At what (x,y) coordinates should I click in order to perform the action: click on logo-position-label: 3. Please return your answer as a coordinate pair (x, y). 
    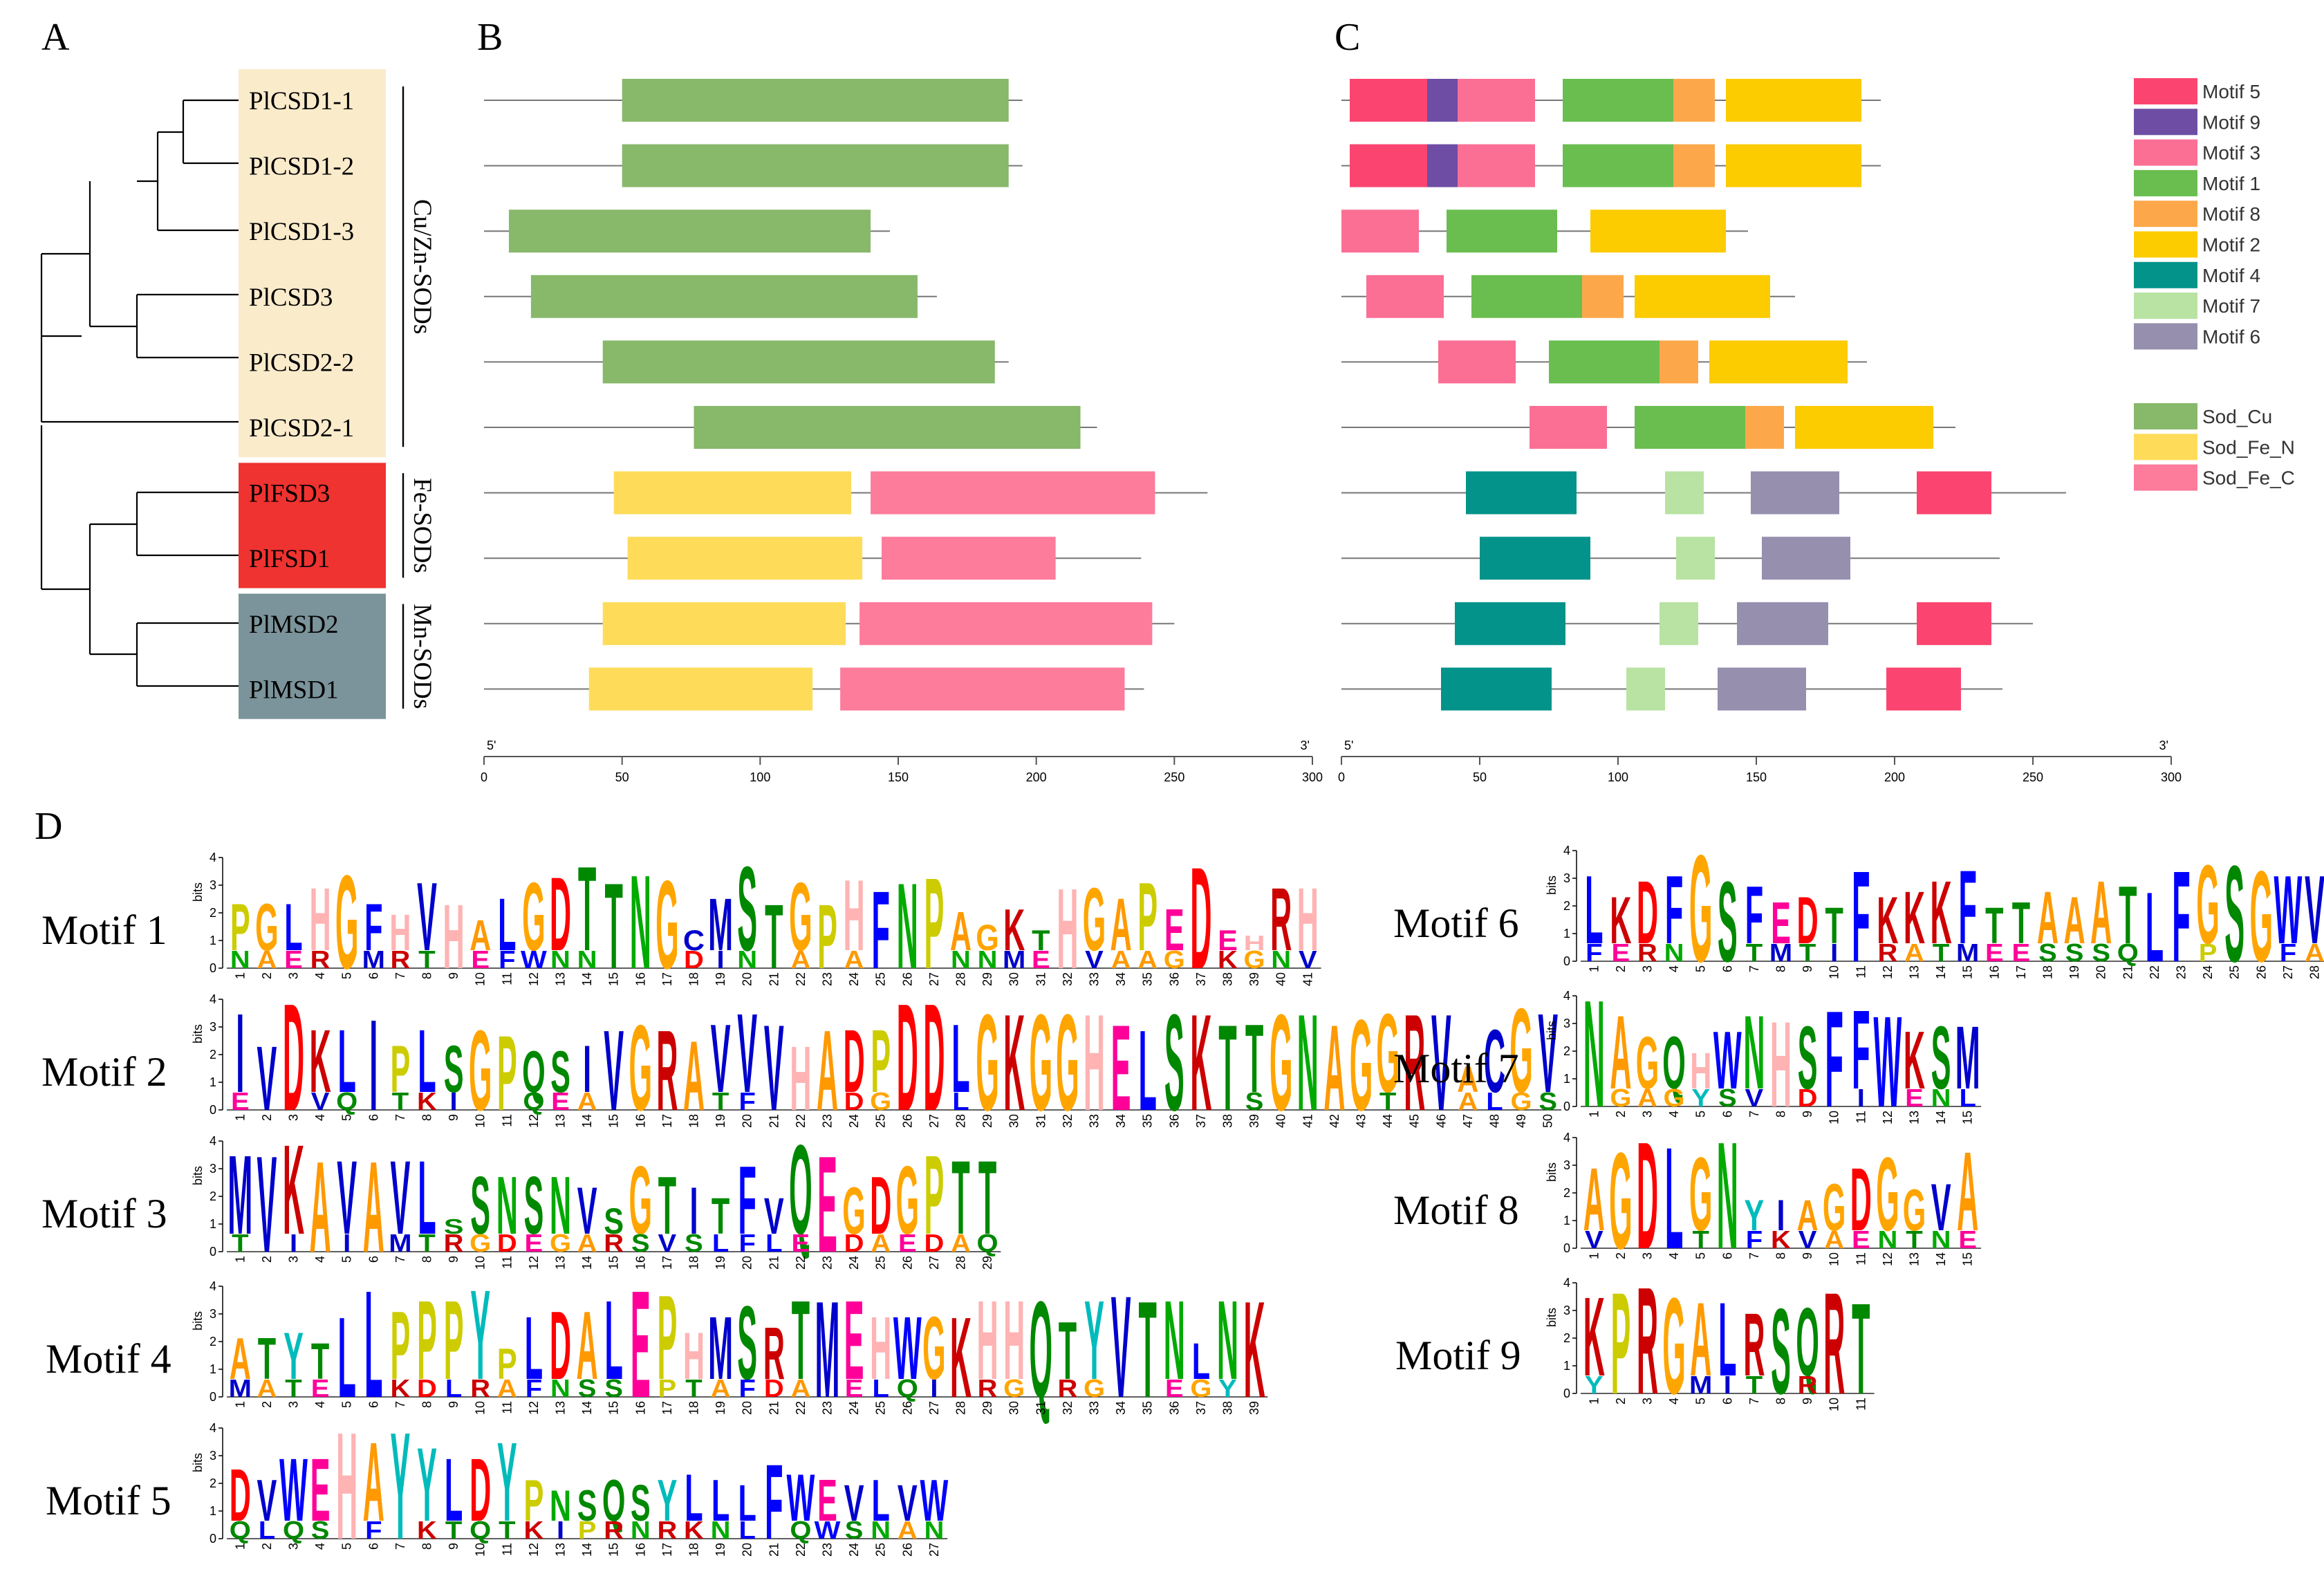
    Looking at the image, I should click on (1648, 1401).